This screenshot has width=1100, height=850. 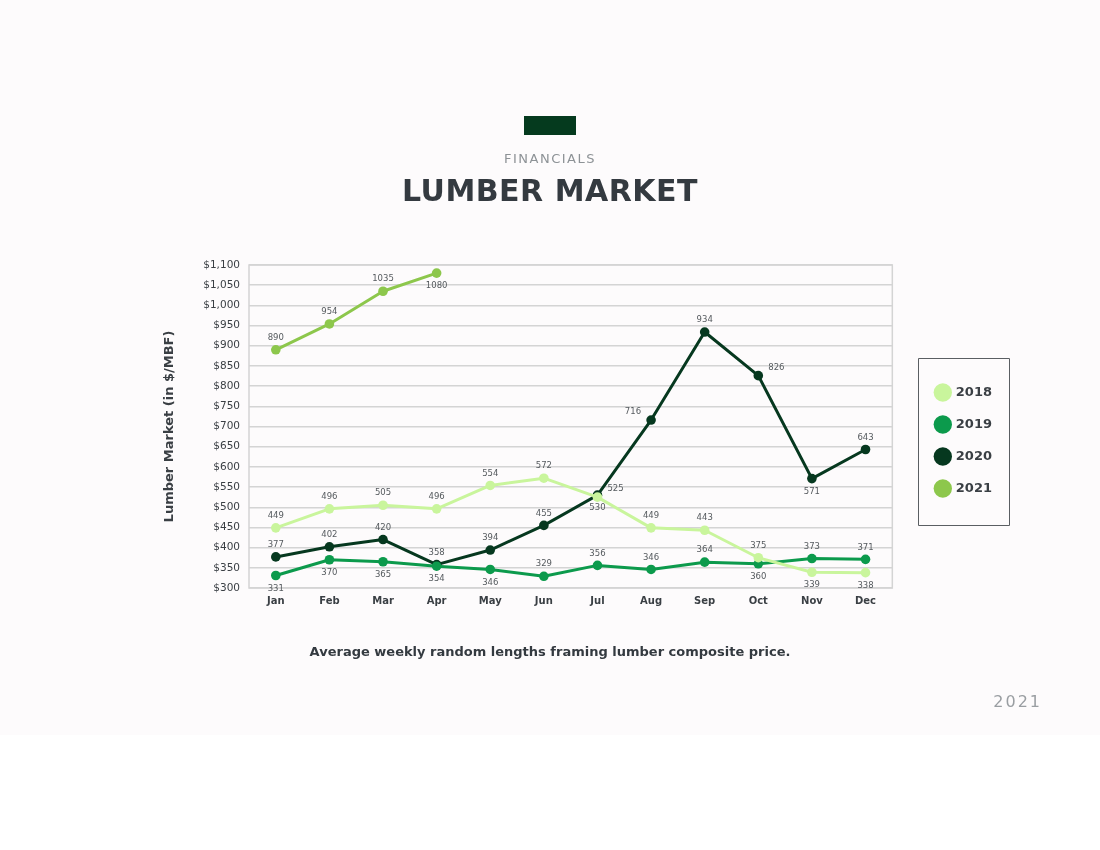 What do you see at coordinates (275, 544) in the screenshot?
I see `data-label: 377` at bounding box center [275, 544].